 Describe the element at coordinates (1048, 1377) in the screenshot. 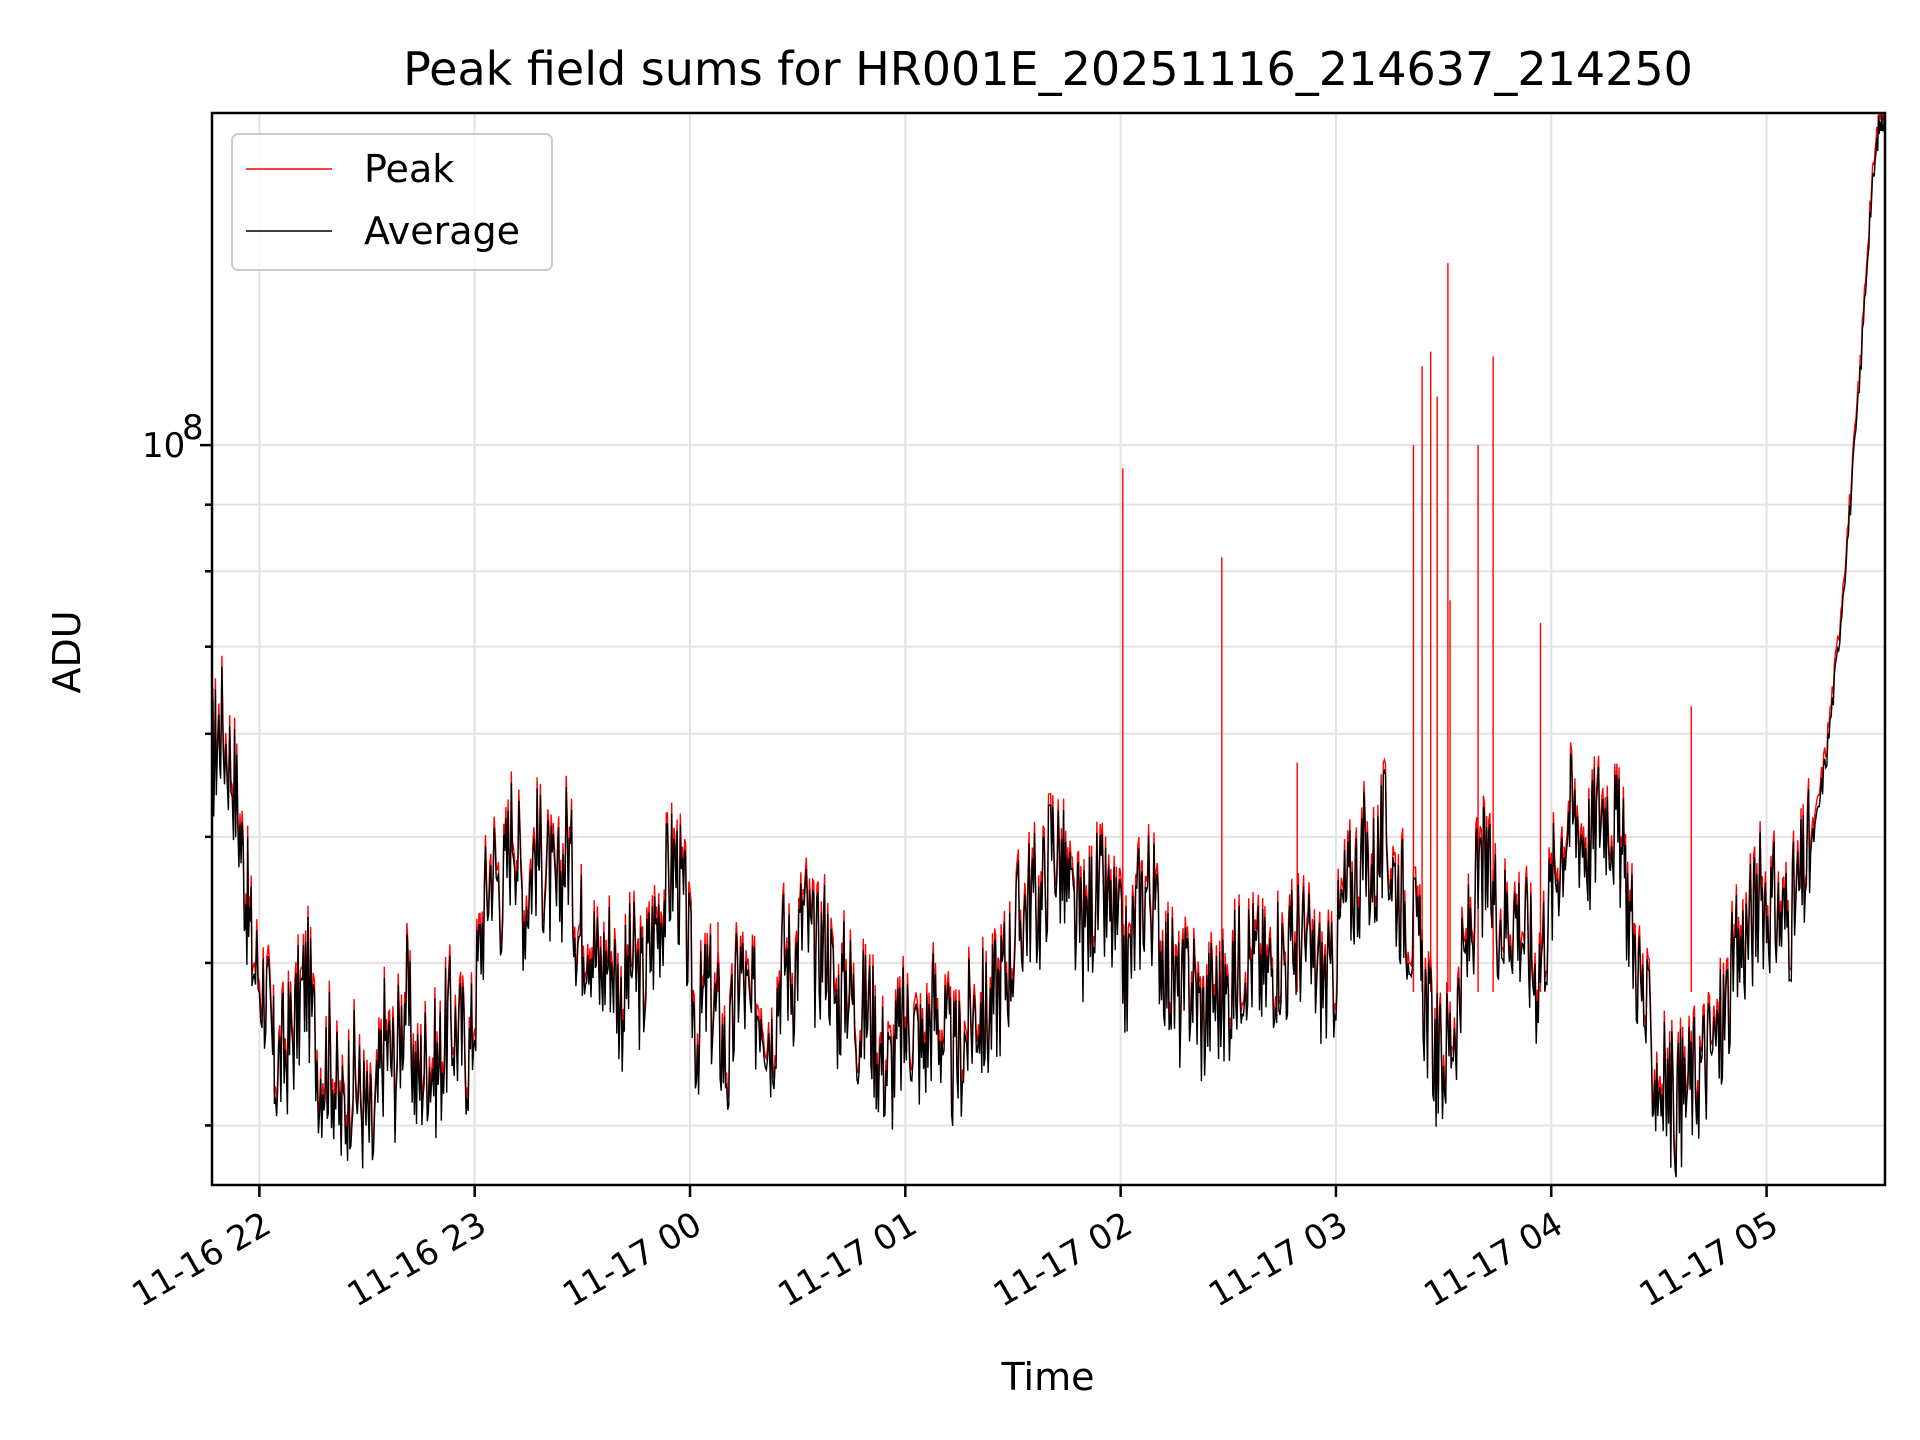

I see `x-axis-label: Time` at that location.